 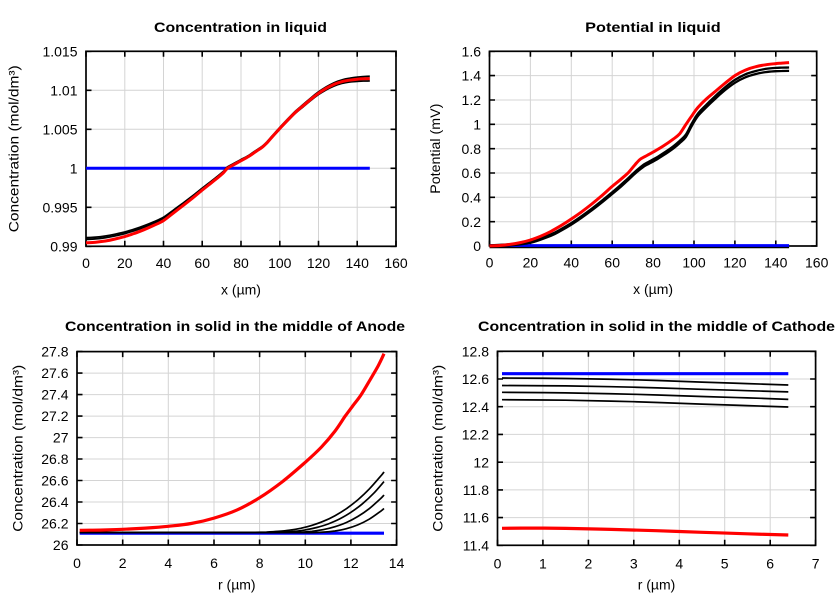 What do you see at coordinates (54, 502) in the screenshot?
I see `svg-text: 26.4` at bounding box center [54, 502].